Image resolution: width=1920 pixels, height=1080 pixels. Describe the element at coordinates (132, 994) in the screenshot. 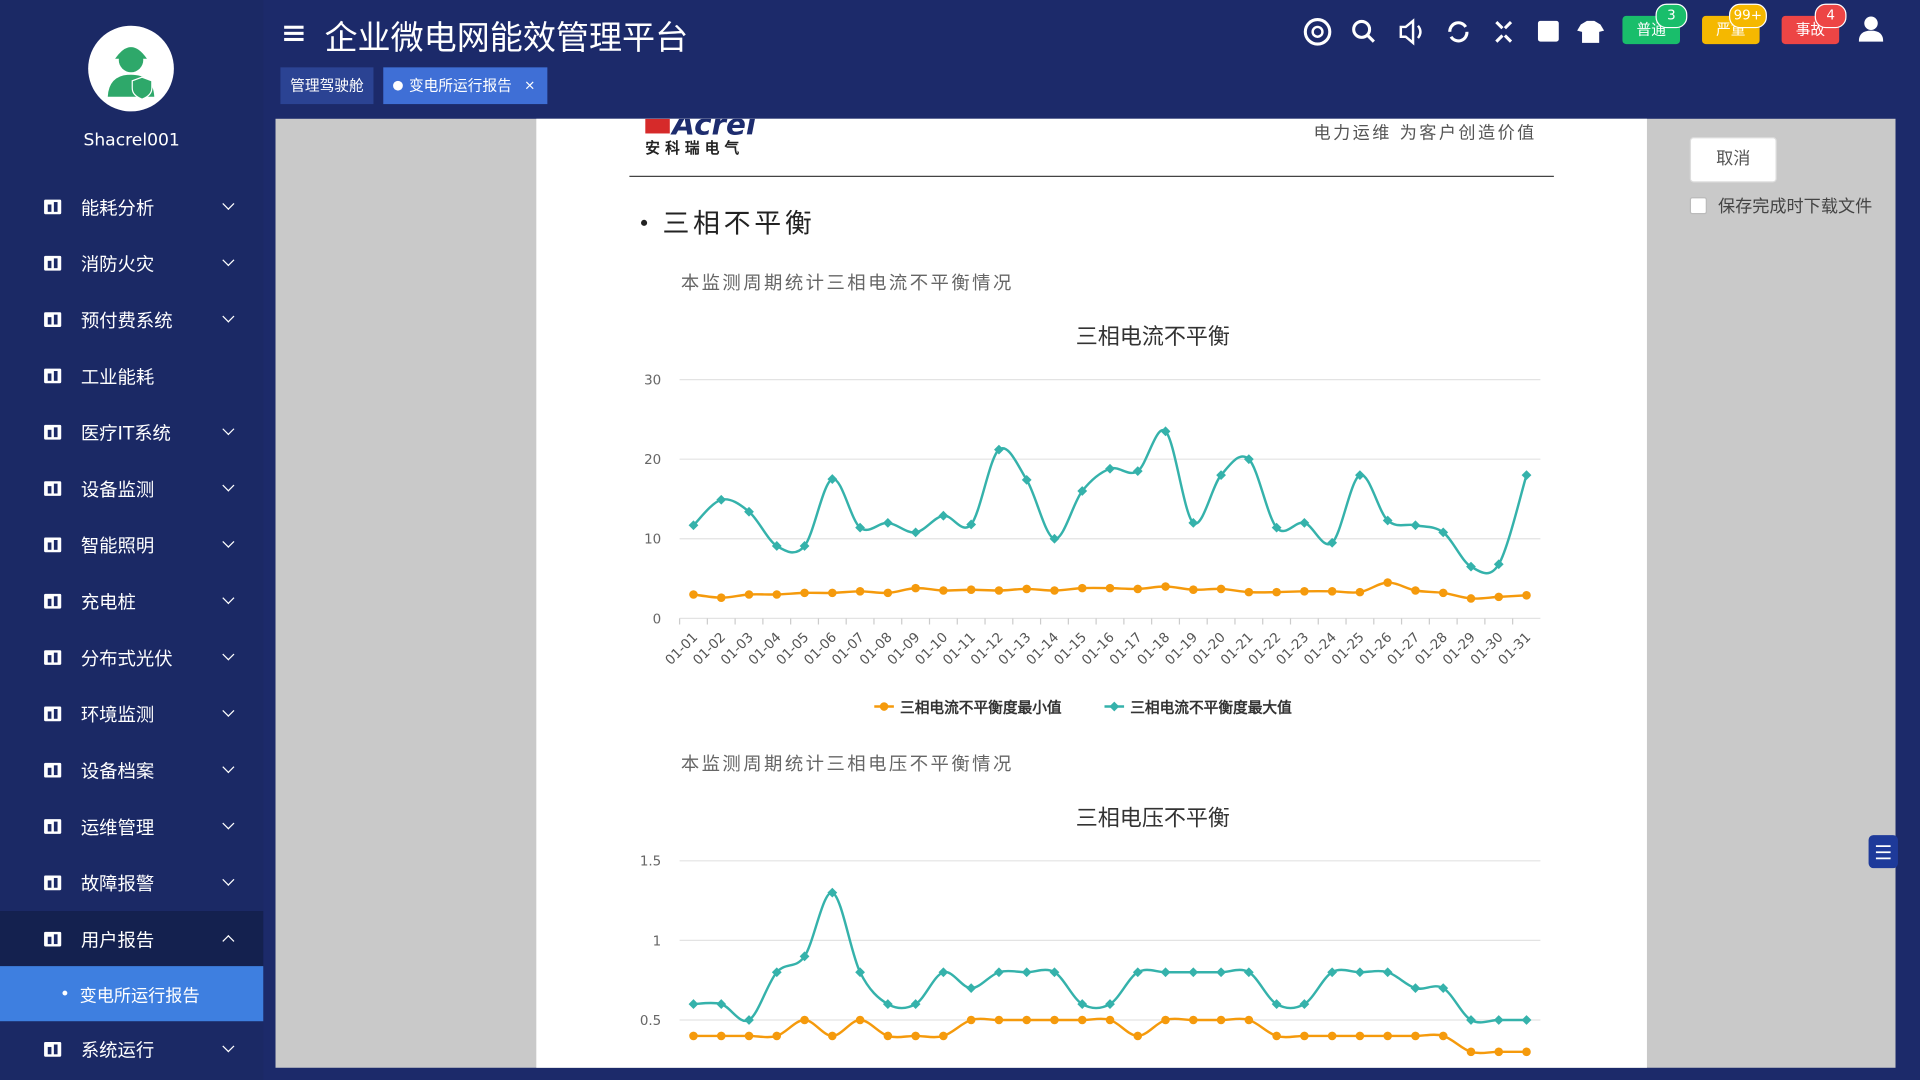

I see `submenu-item: 变电所运行报告` at that location.